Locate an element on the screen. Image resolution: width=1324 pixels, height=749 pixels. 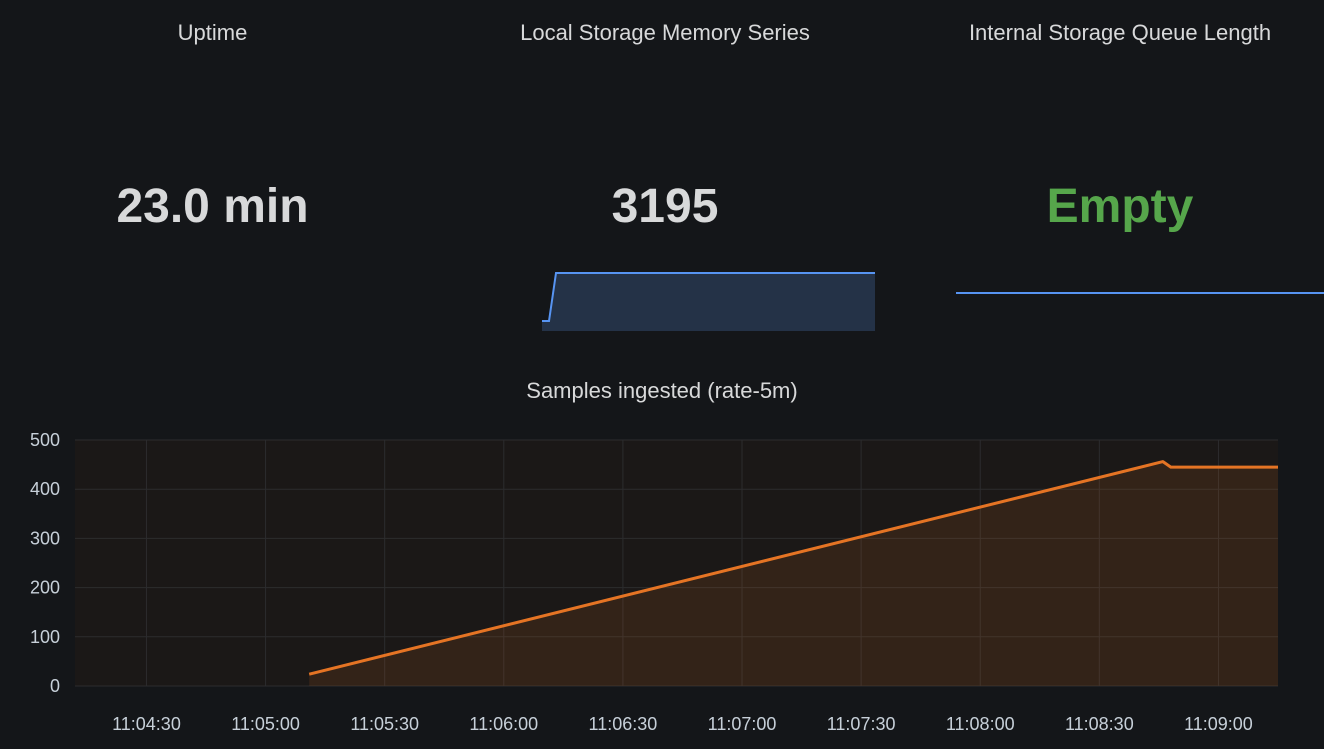
uptime-title: Uptime is located at coordinates (212, 32).